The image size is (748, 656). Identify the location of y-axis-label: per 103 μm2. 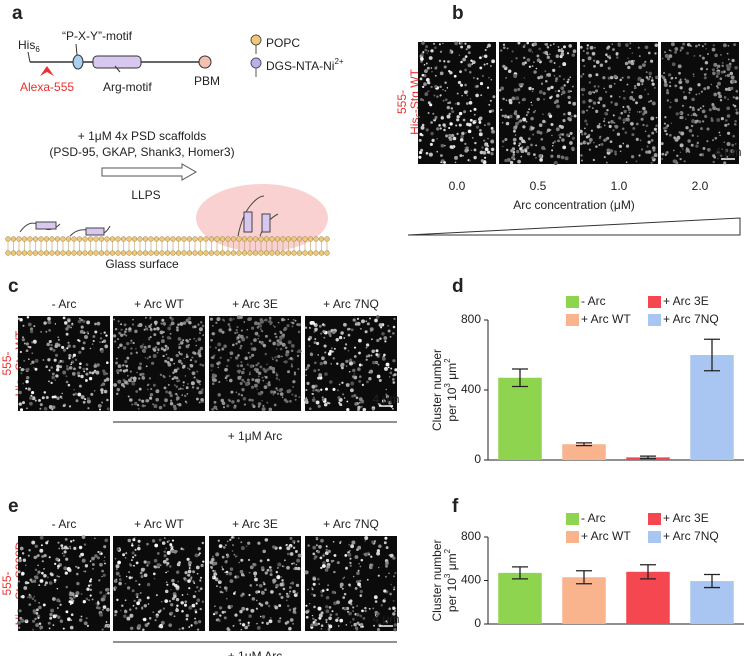
(451, 390).